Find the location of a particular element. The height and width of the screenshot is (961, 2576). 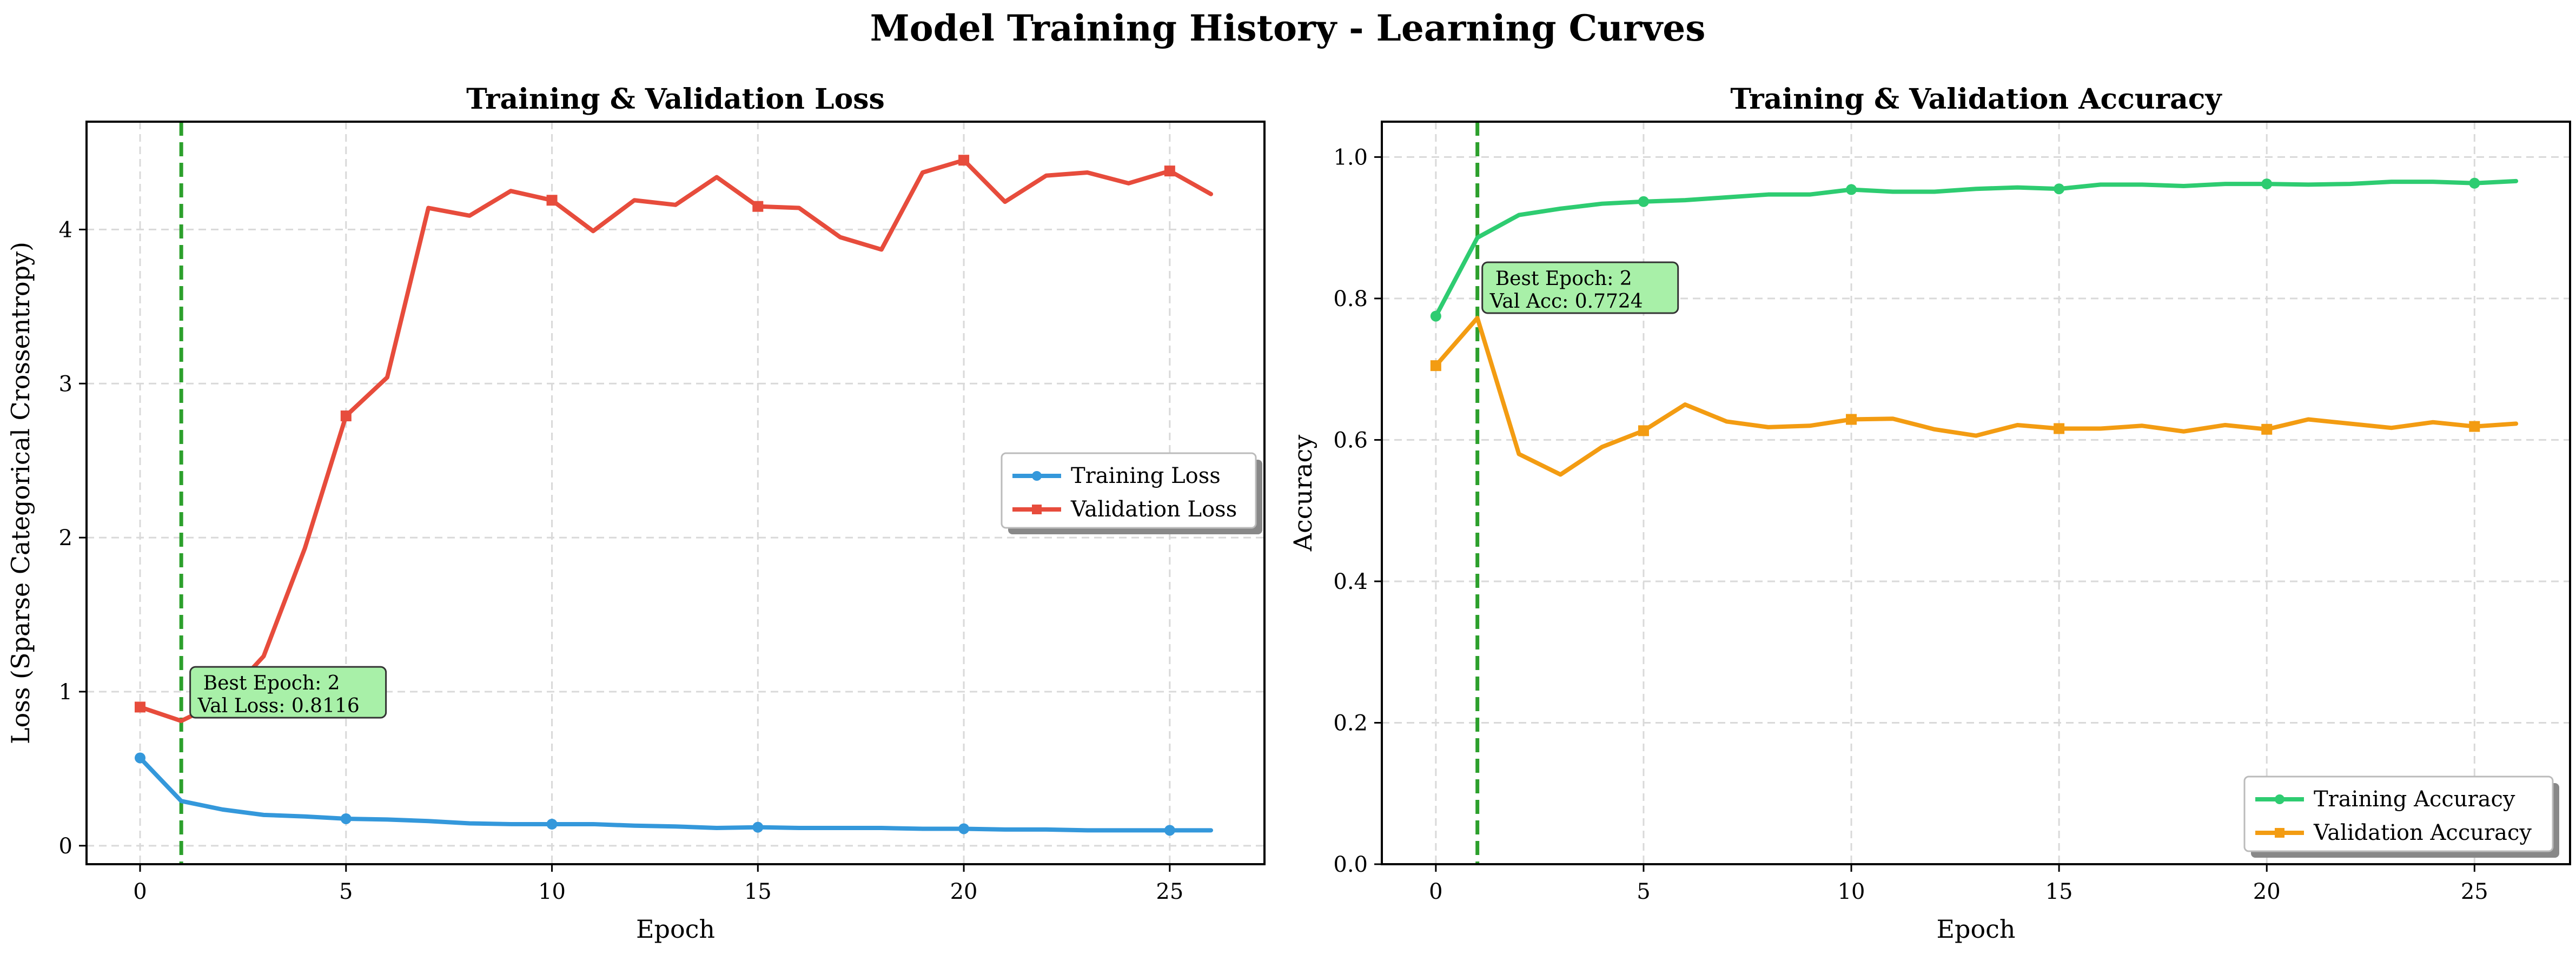

y-tick-label: 3 is located at coordinates (65, 384).